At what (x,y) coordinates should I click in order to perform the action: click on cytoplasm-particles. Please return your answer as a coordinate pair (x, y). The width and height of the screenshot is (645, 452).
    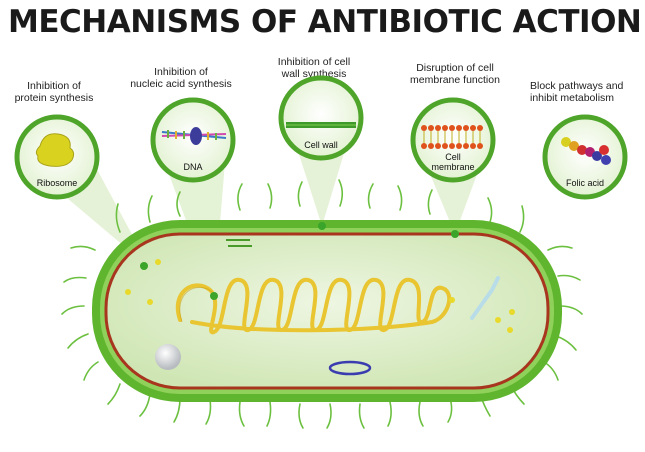
    Looking at the image, I should click on (320, 296).